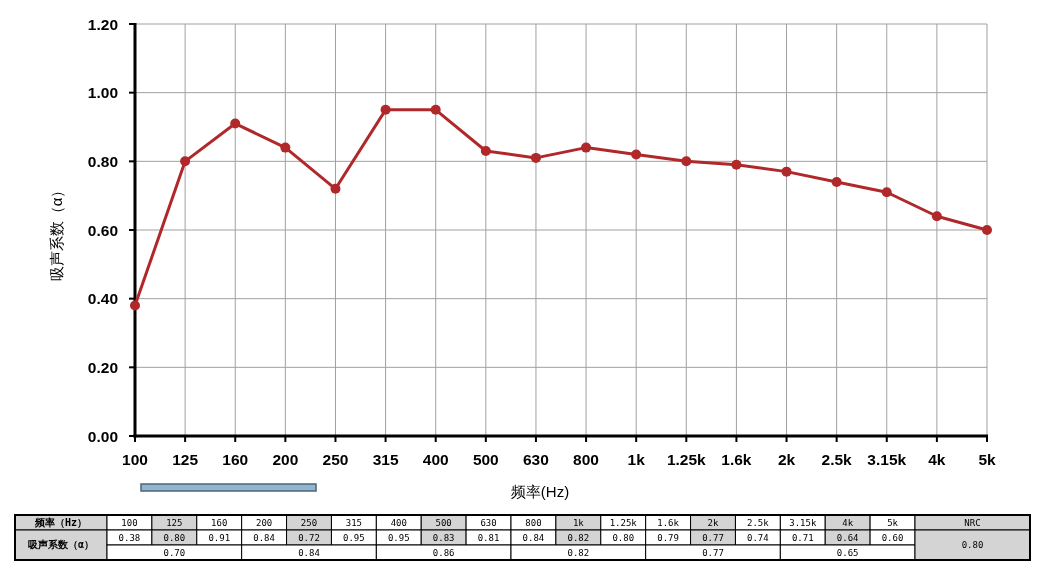  What do you see at coordinates (540, 491) in the screenshot?
I see `xlabel: 频率(Hz)` at bounding box center [540, 491].